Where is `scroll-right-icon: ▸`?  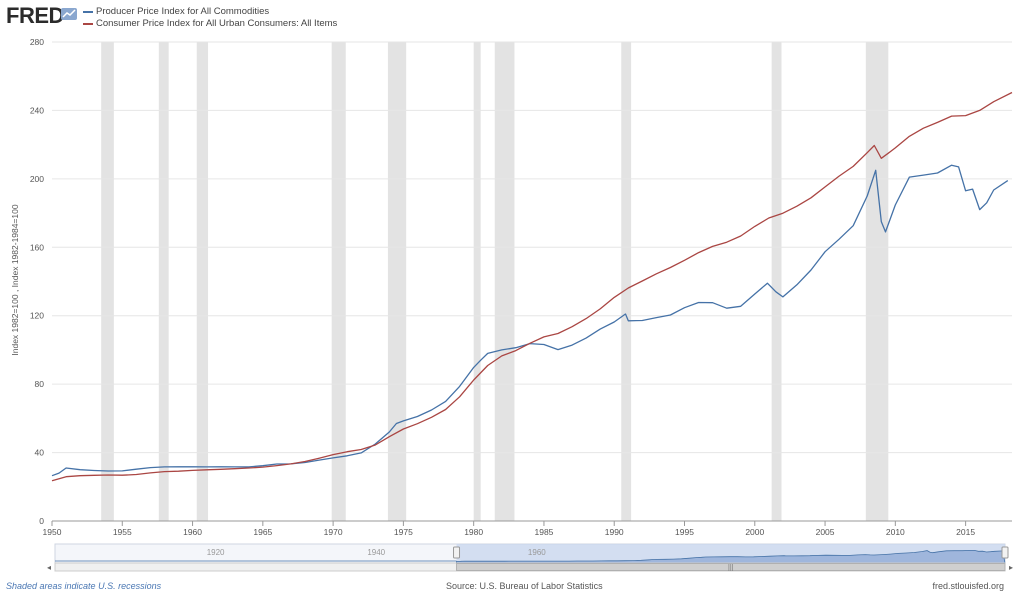 scroll-right-icon: ▸ is located at coordinates (1011, 567).